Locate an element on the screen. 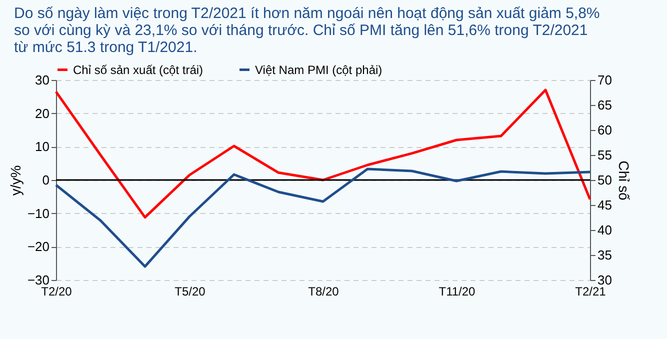  y-tick-label: 10 is located at coordinates (42, 146).